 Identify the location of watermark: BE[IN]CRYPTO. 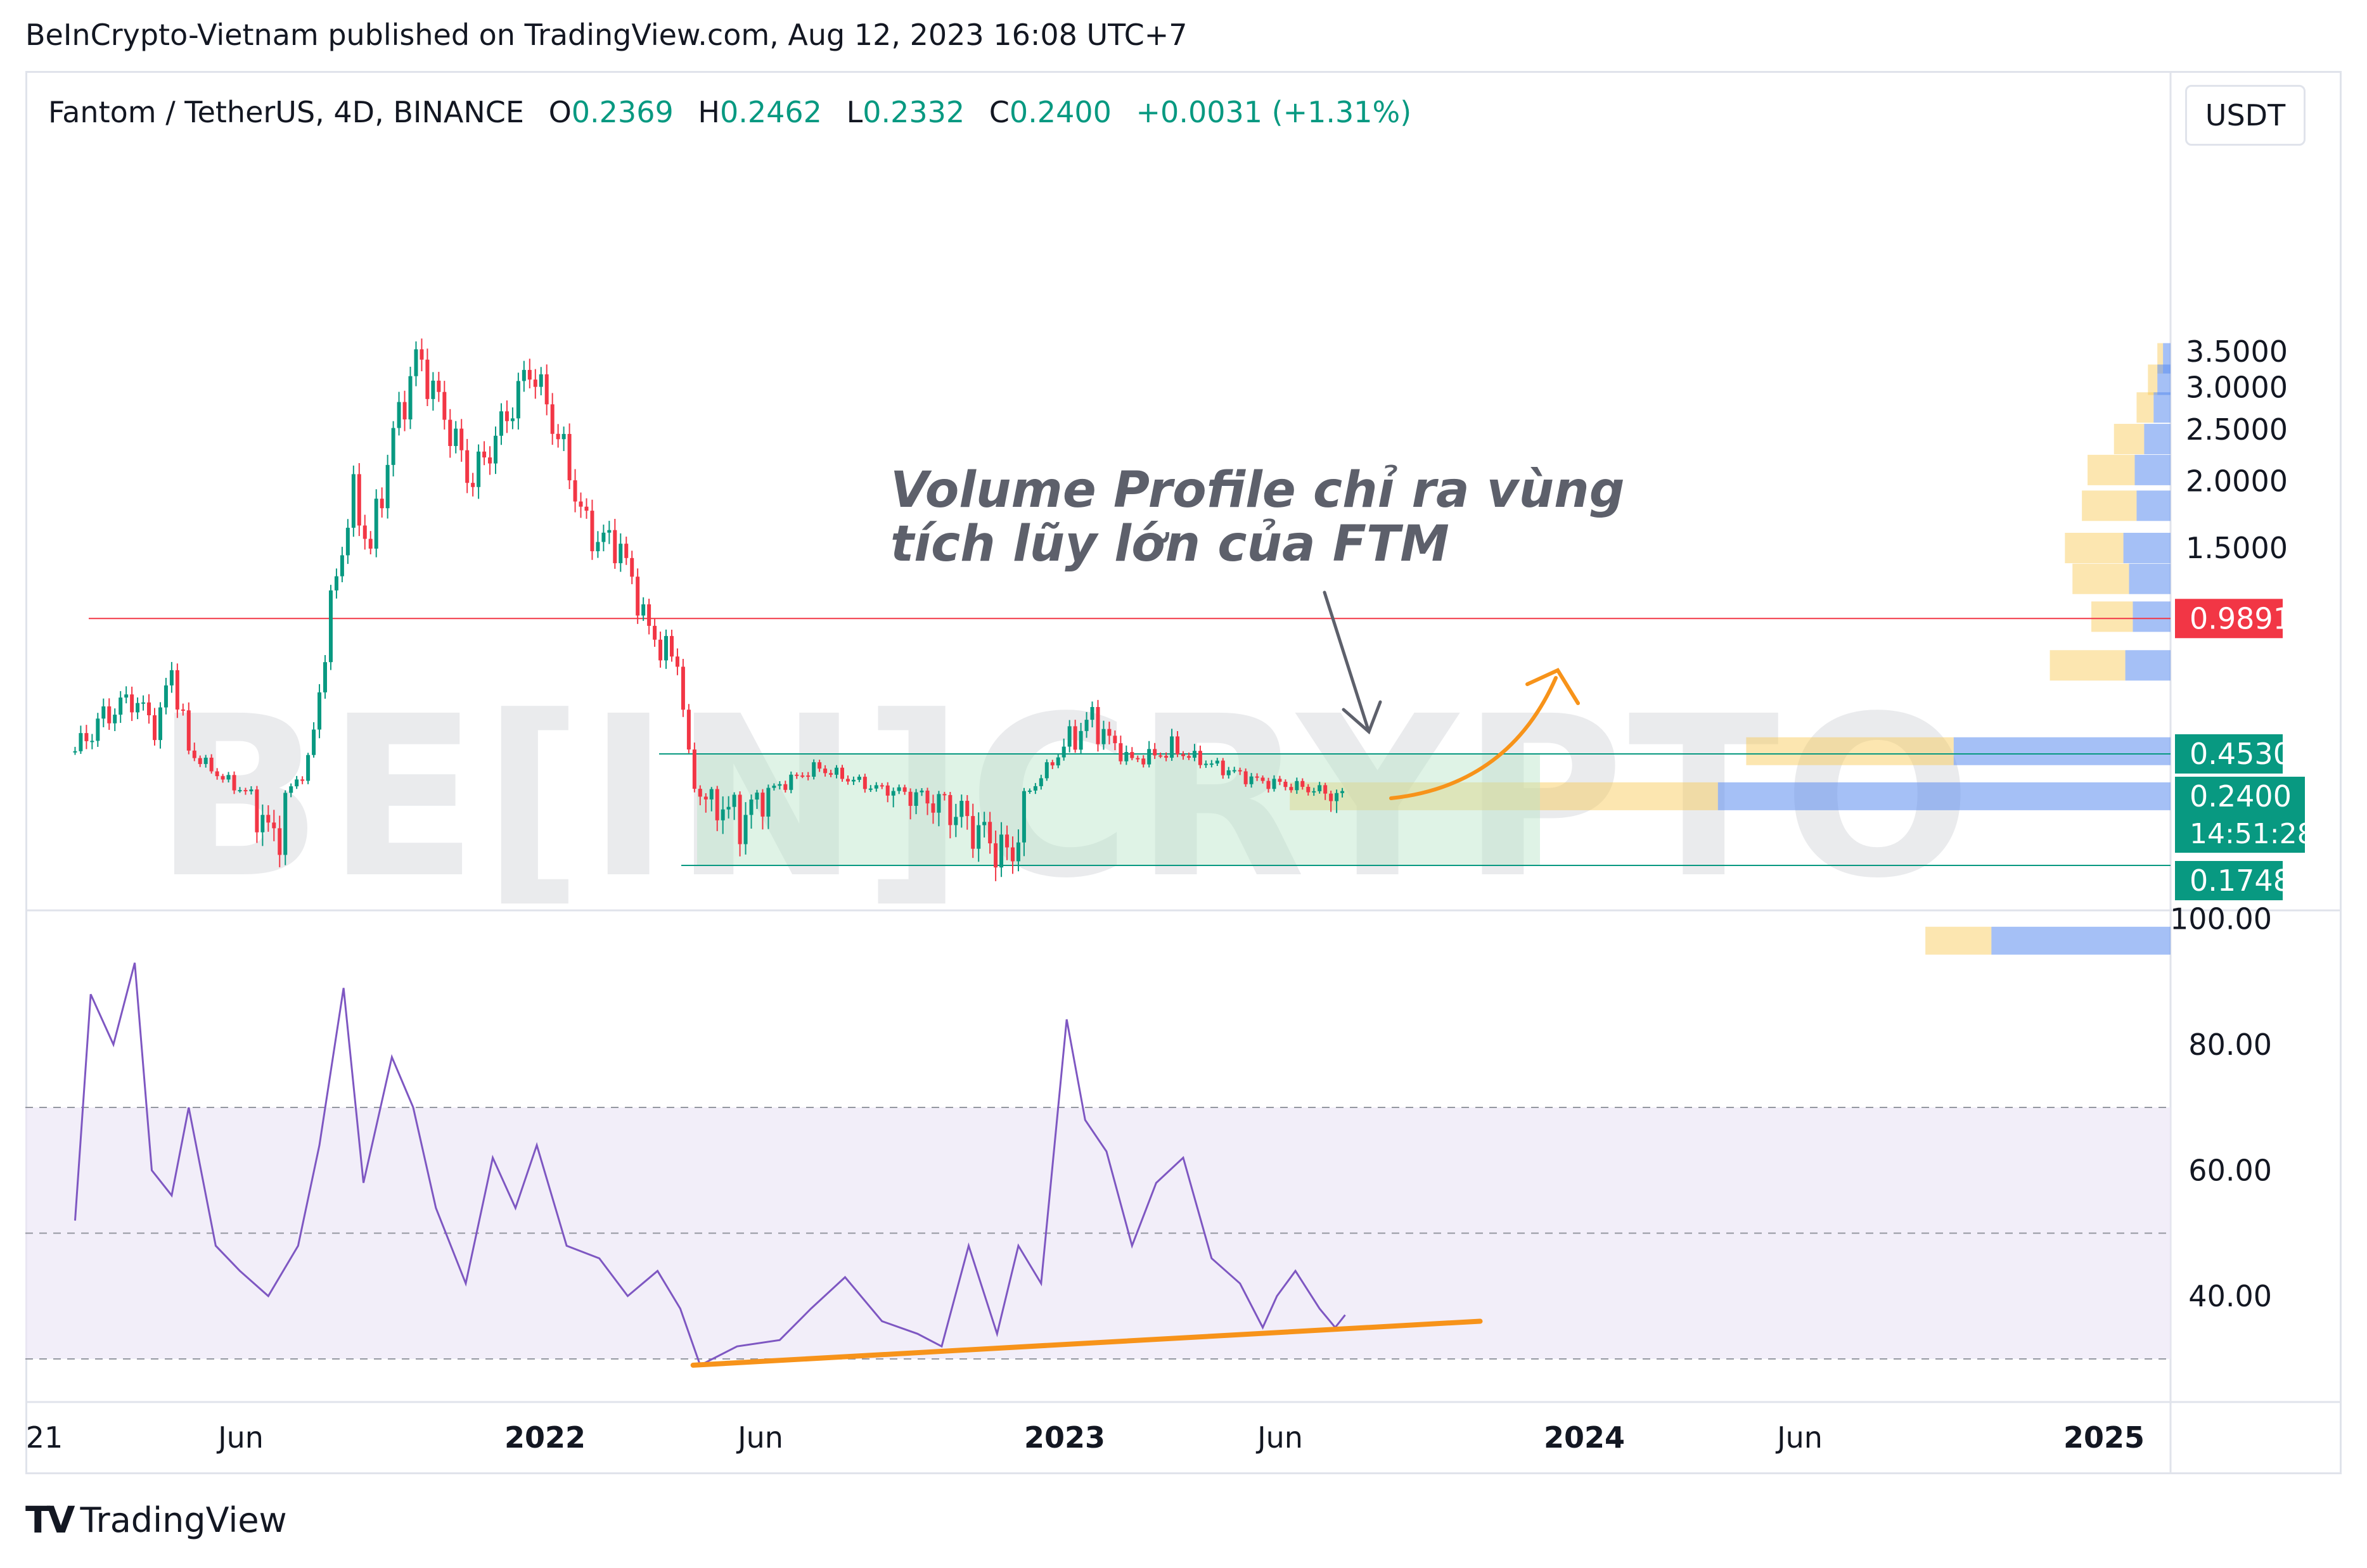
(1065, 797).